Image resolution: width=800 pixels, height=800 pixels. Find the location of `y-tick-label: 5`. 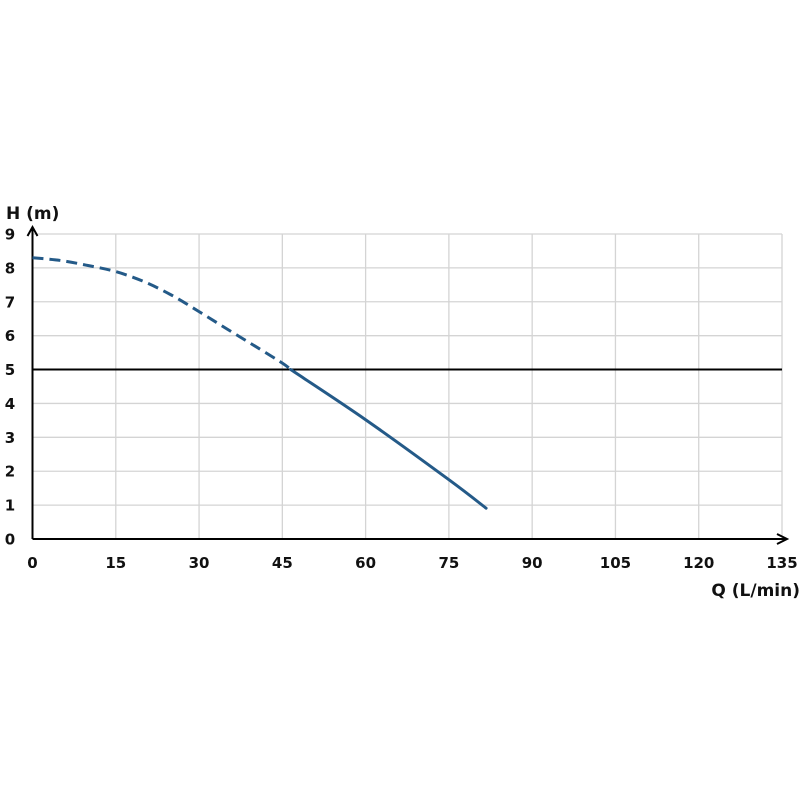

y-tick-label: 5 is located at coordinates (10, 370).